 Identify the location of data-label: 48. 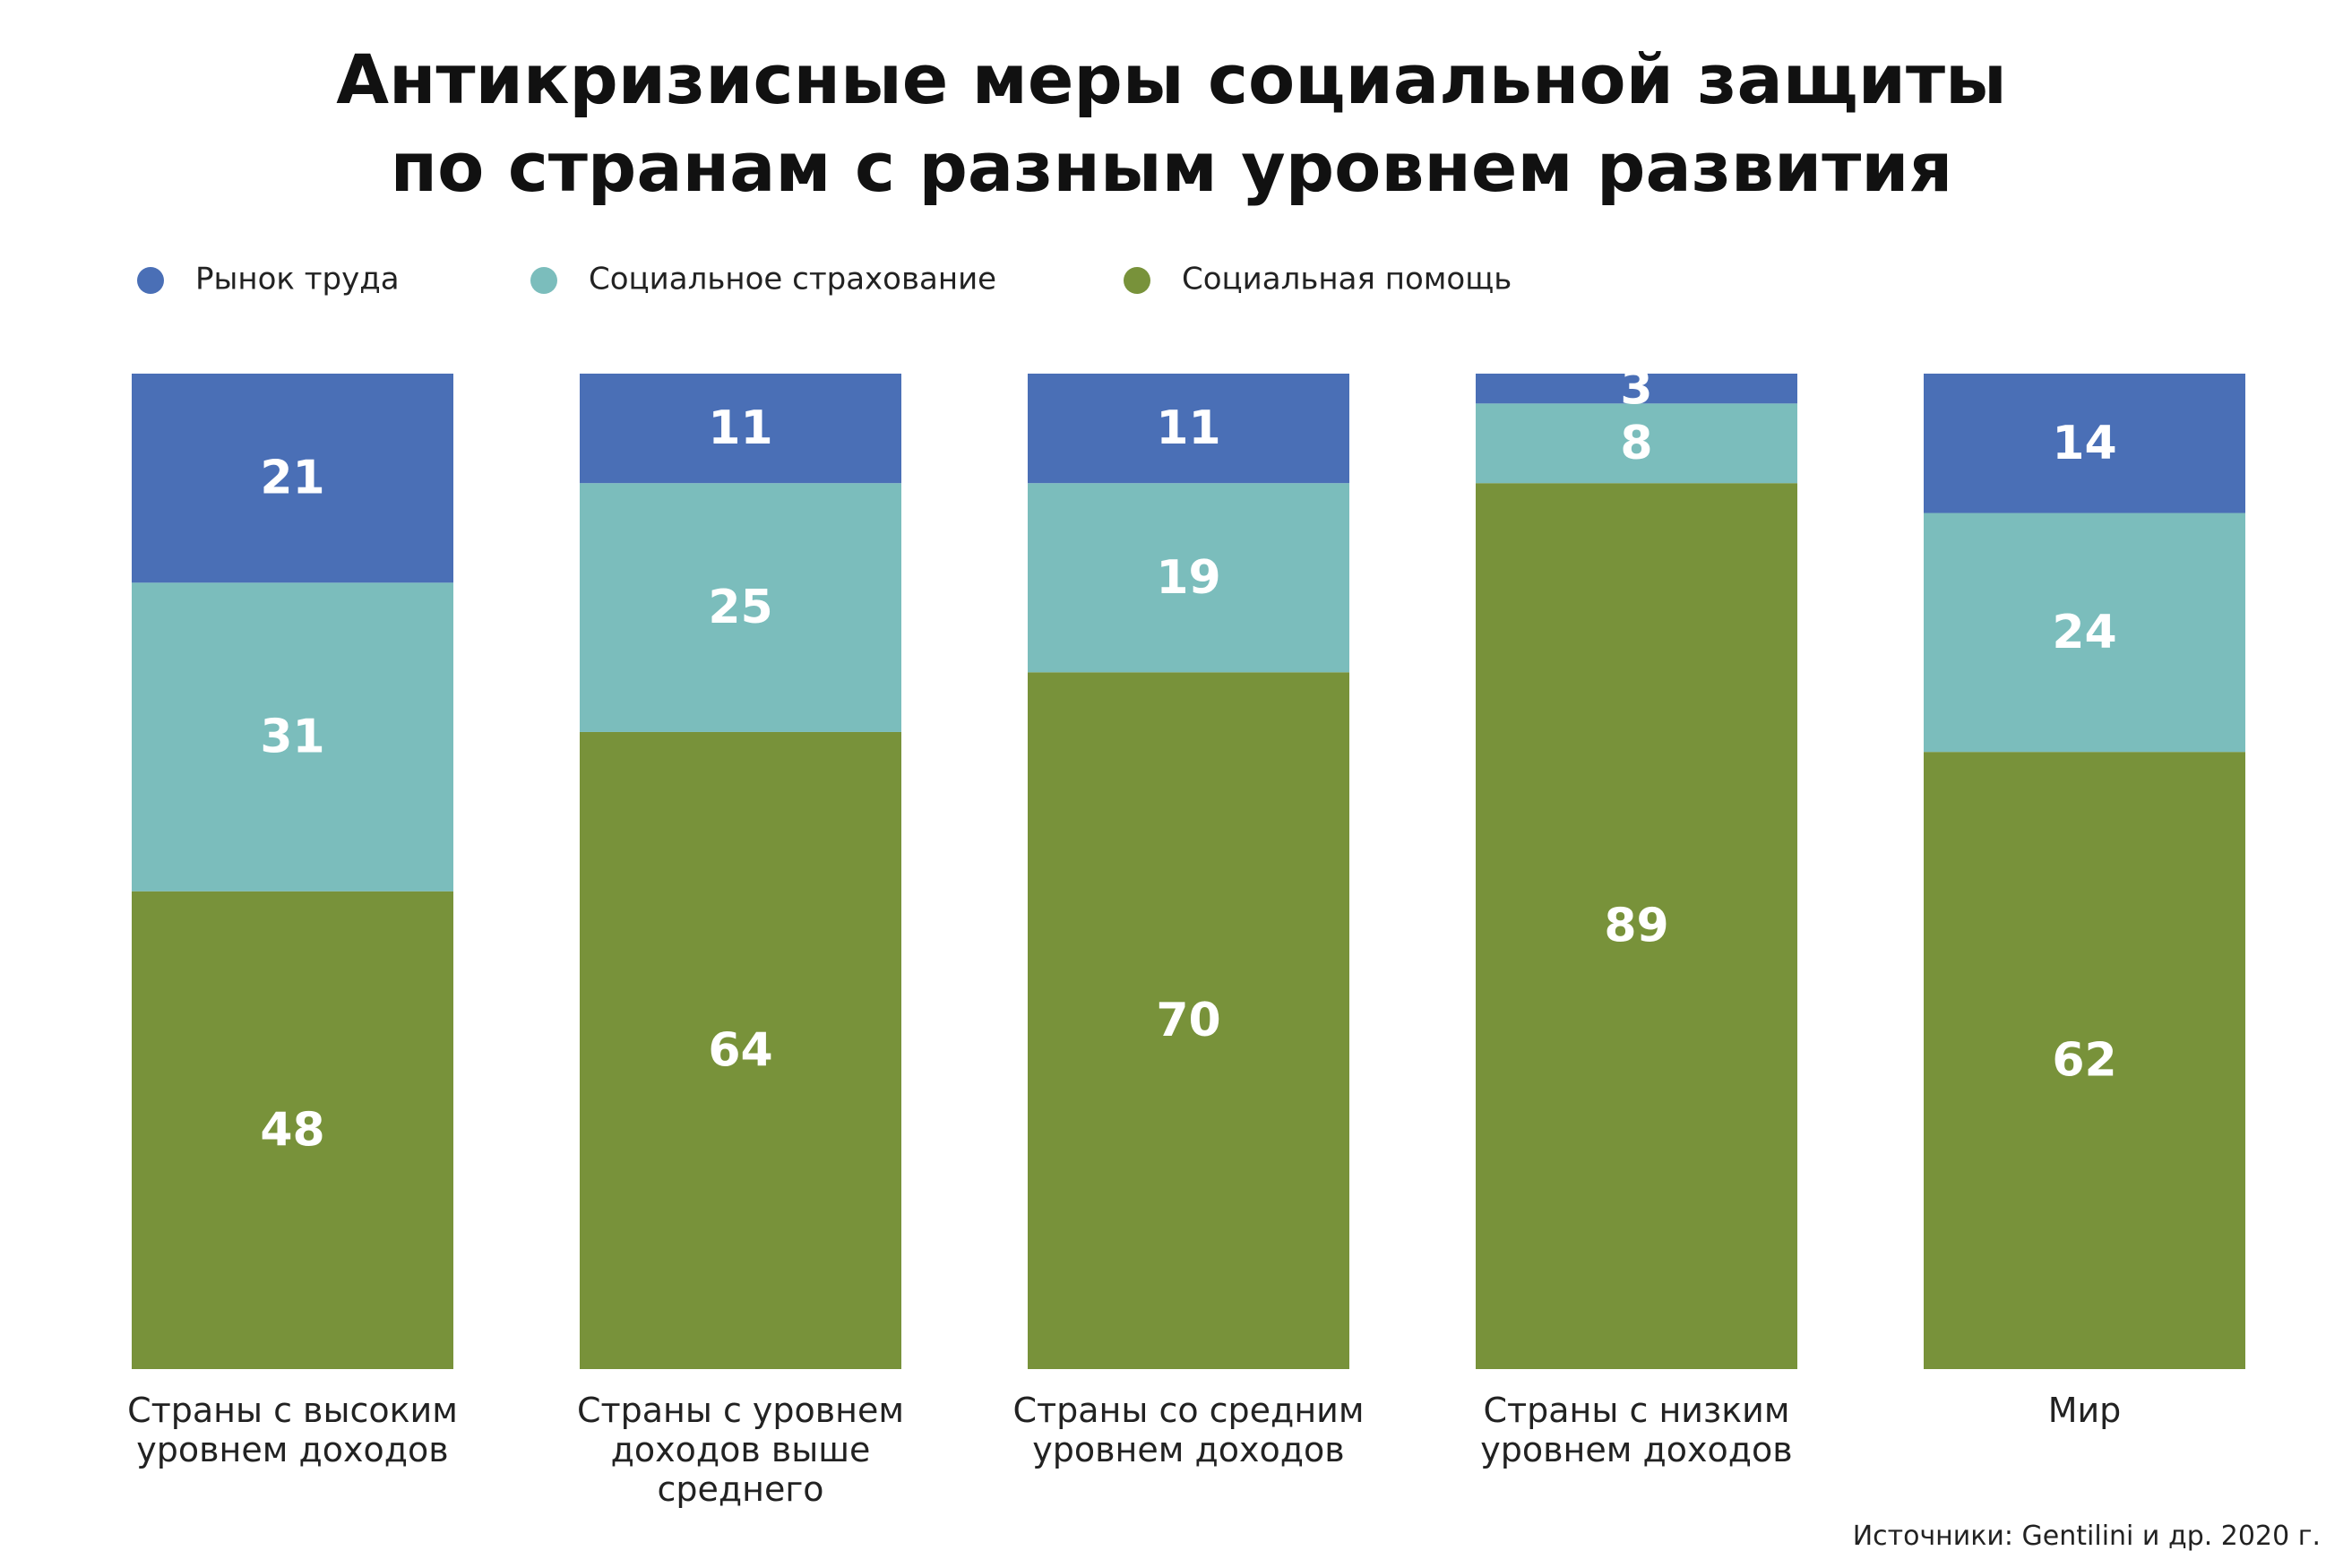
(292, 1130).